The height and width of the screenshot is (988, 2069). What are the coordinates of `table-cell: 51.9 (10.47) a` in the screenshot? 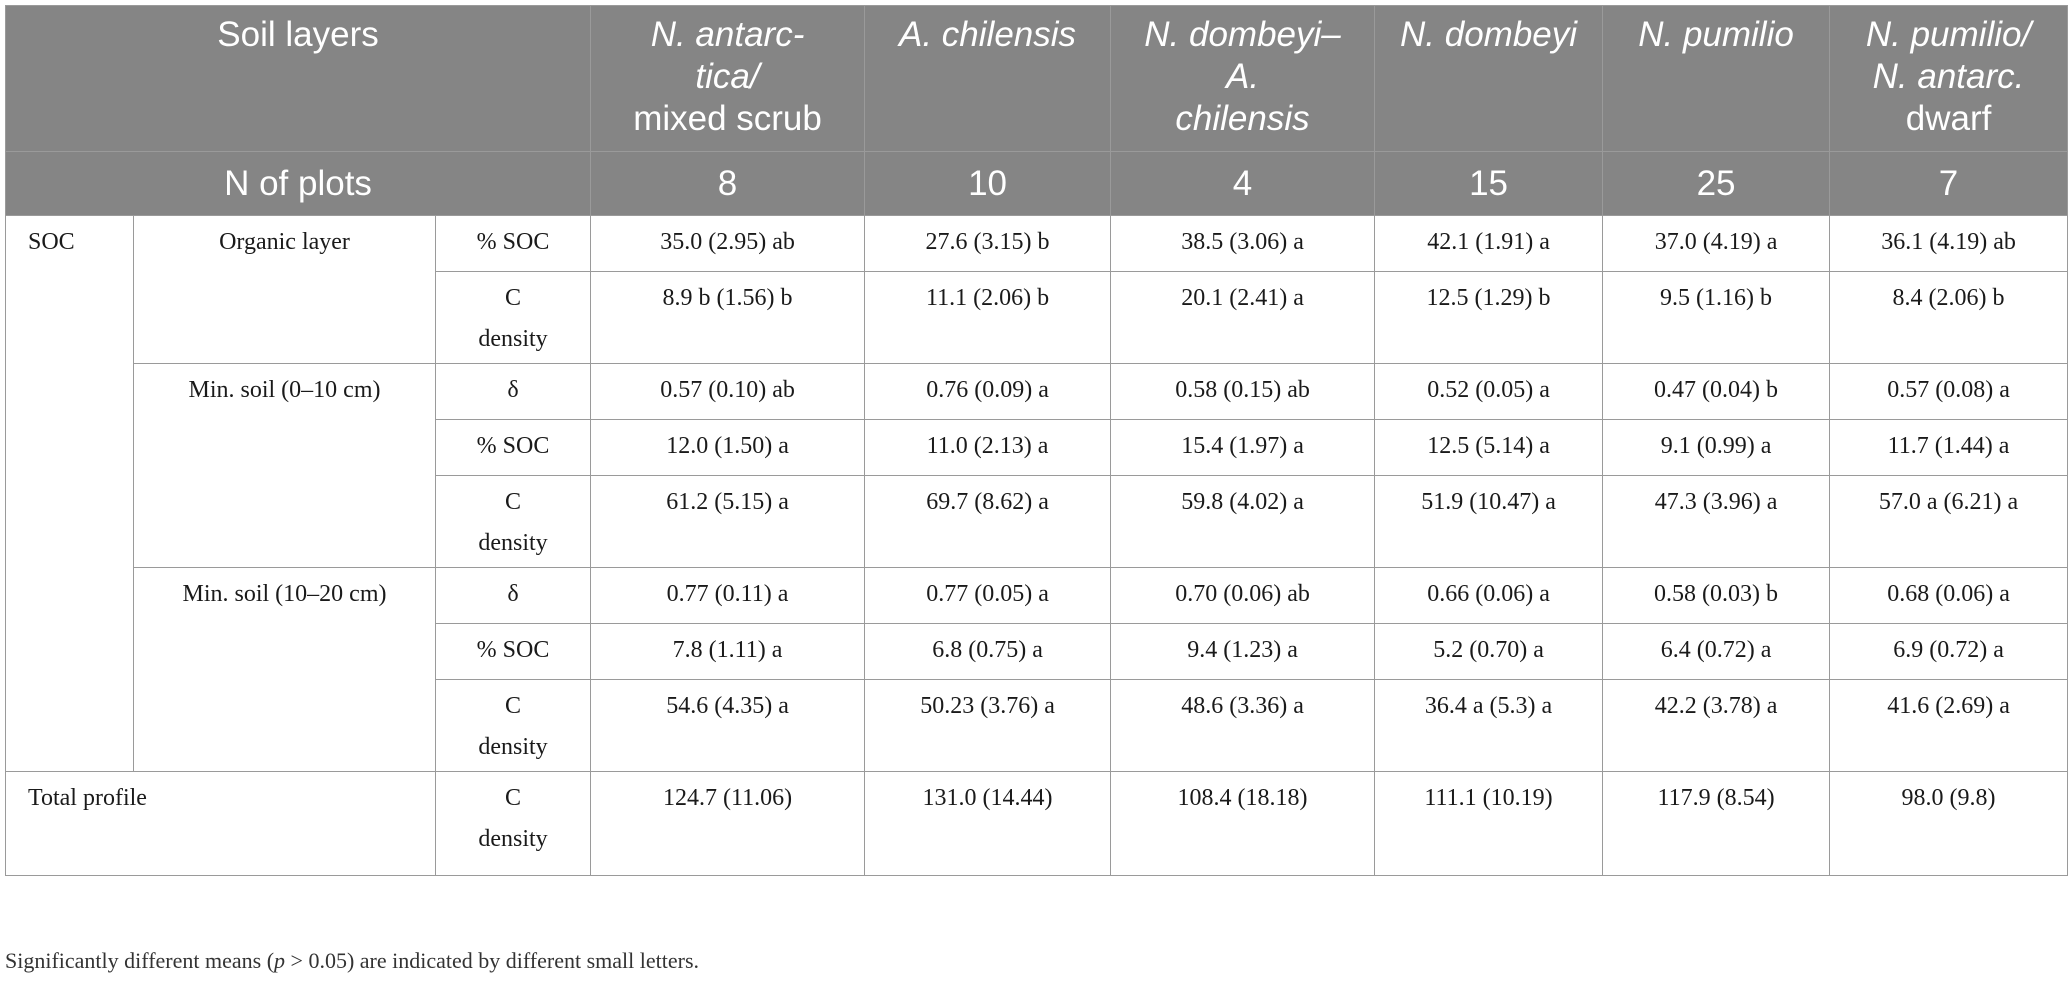 It's located at (1489, 521).